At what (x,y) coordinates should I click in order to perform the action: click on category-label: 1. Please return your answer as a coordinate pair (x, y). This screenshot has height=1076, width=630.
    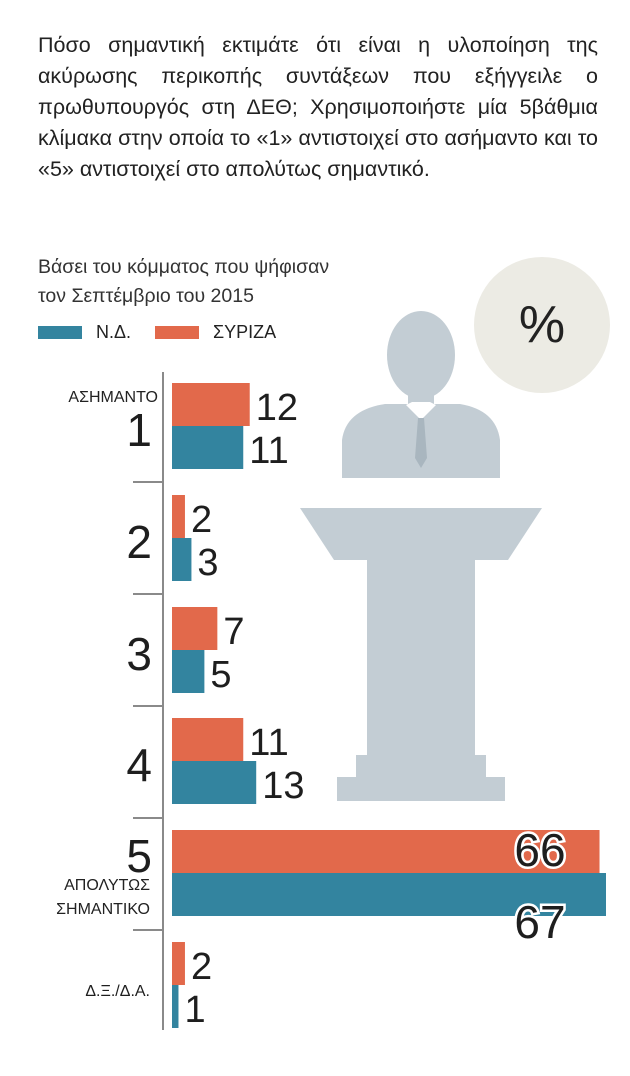
    Looking at the image, I should click on (139, 430).